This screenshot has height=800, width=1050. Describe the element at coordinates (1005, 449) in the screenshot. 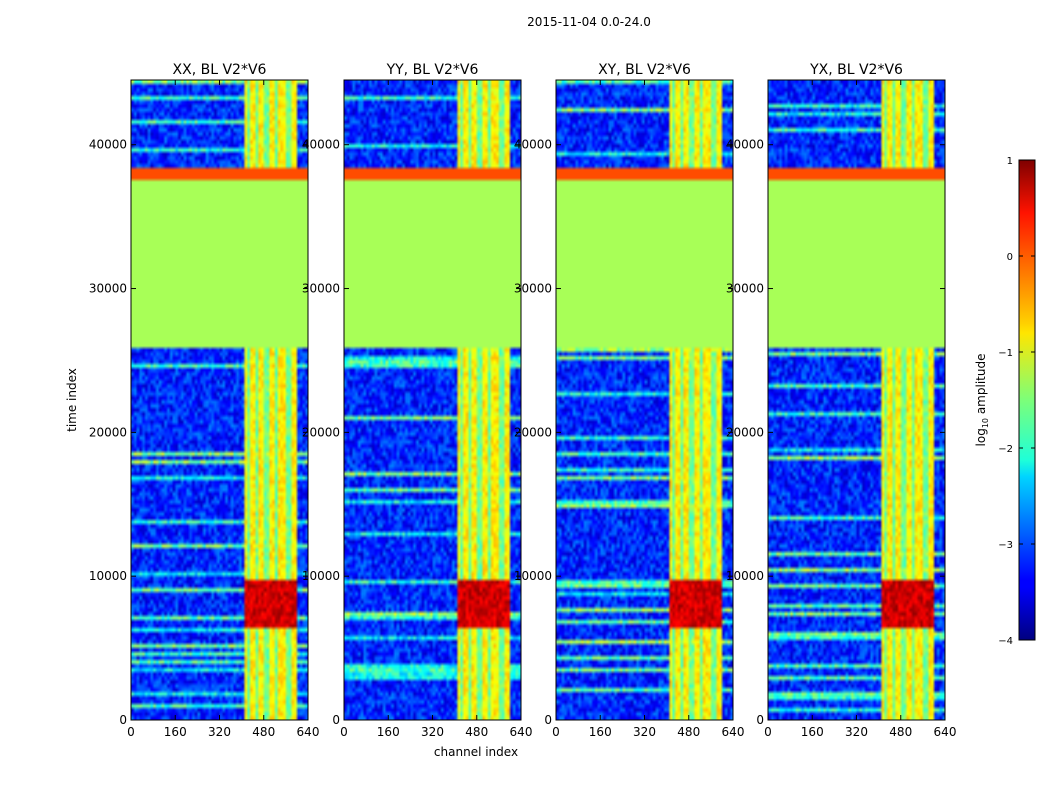

I see `colorbar-tick-label: −2` at that location.